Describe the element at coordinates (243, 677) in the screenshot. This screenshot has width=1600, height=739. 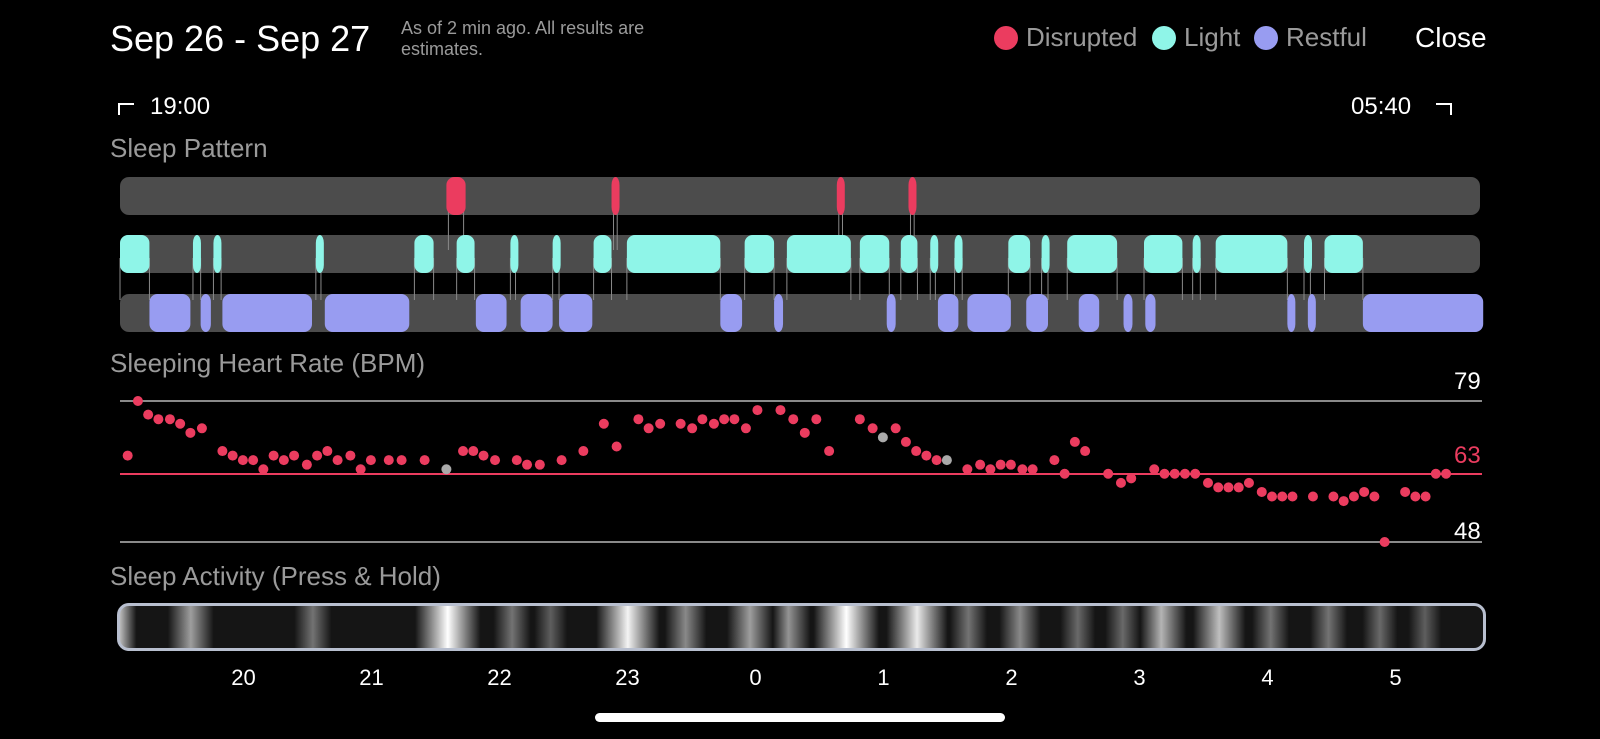
I see `time-tick-label: 20` at that location.